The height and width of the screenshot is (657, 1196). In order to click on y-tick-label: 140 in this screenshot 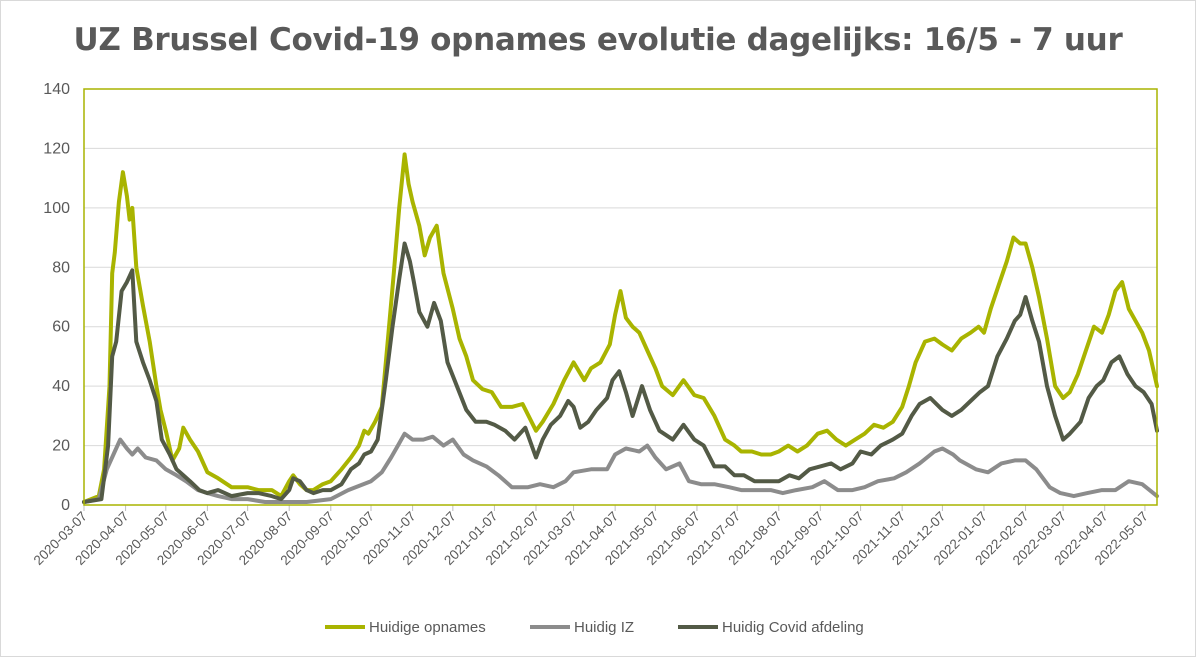, I will do `click(56, 89)`.